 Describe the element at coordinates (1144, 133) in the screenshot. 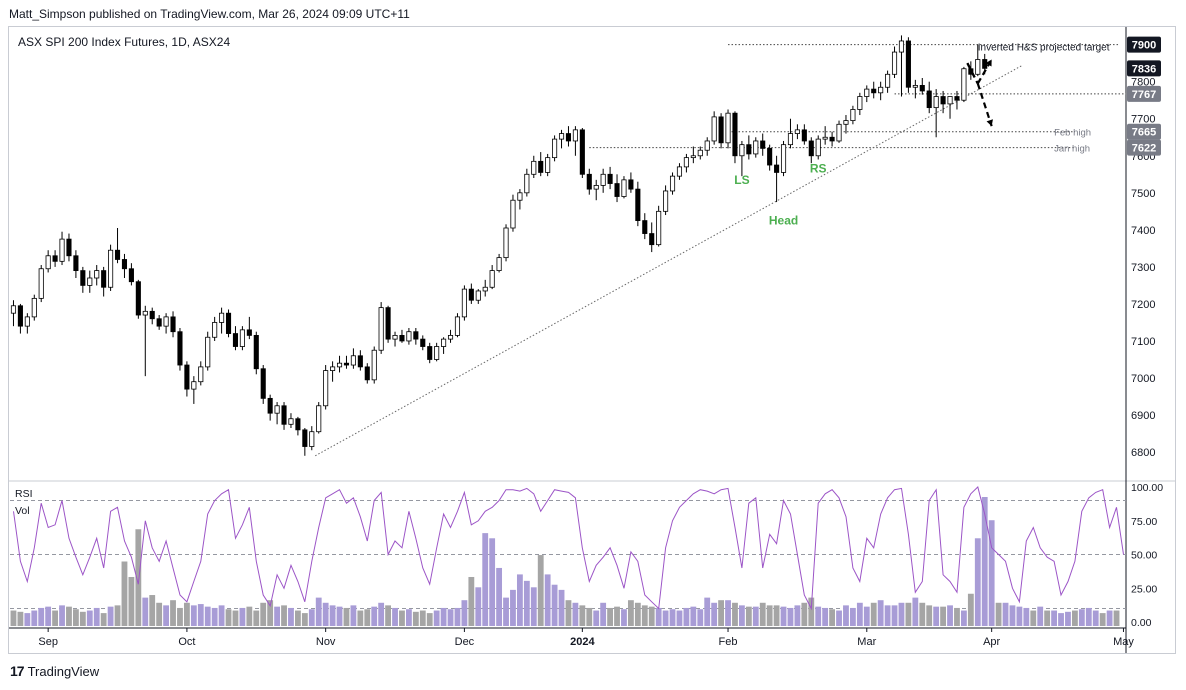

I see `price-badge-label: 7665` at that location.